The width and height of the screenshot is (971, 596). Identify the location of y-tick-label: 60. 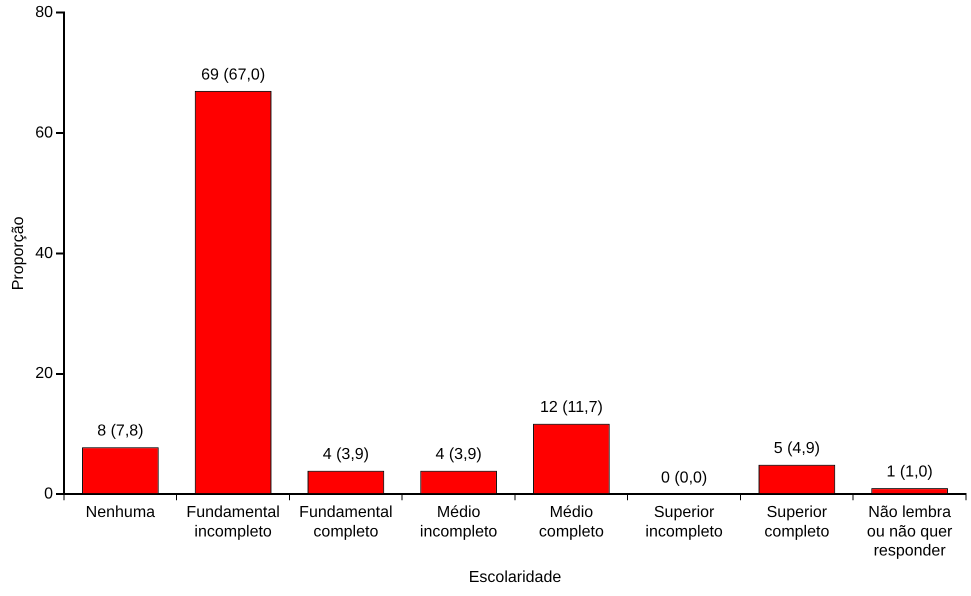
(44, 133).